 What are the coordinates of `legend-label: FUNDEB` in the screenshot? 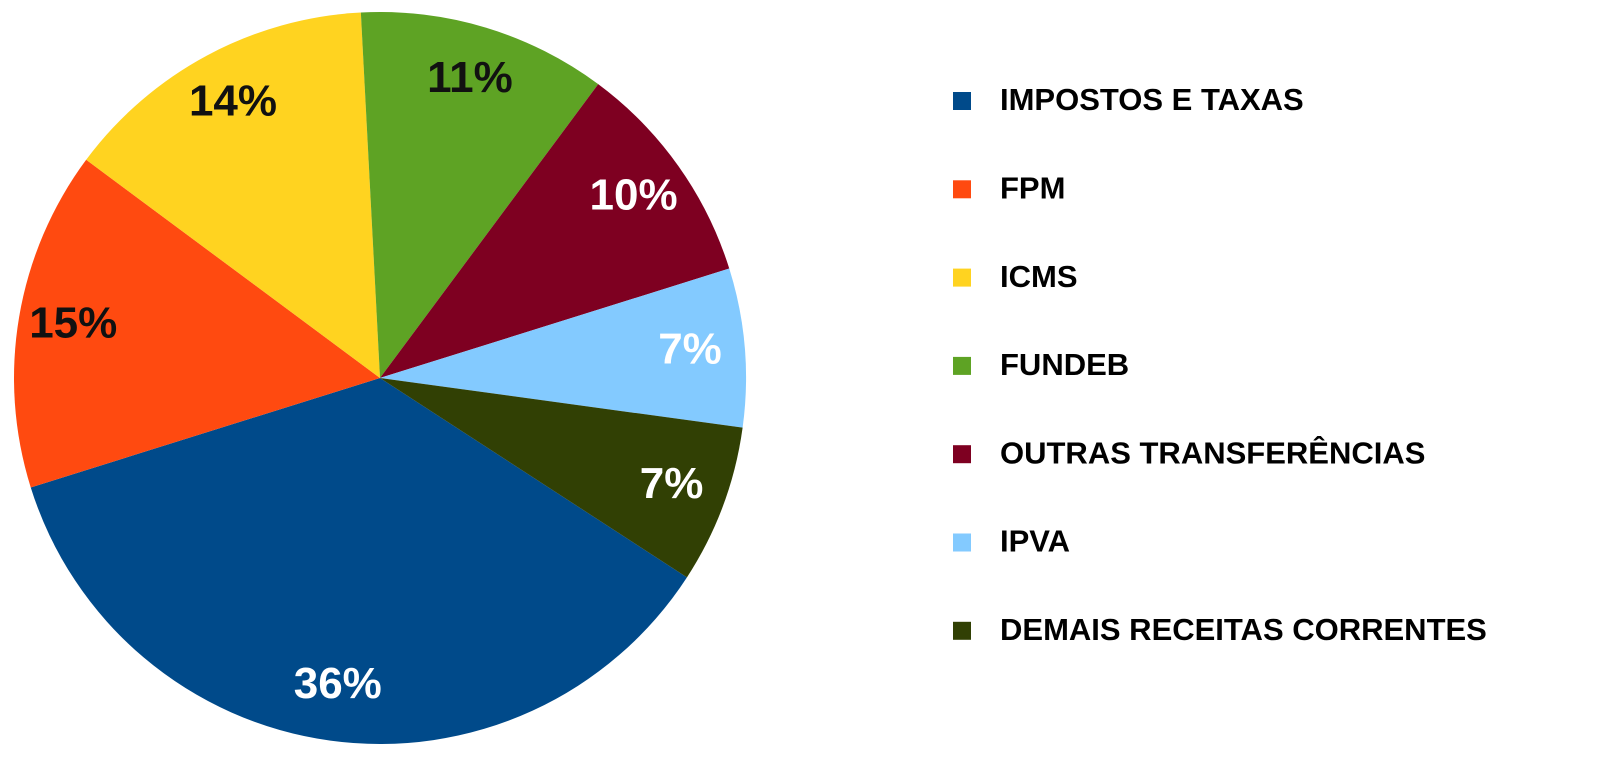 It's located at (1064, 364).